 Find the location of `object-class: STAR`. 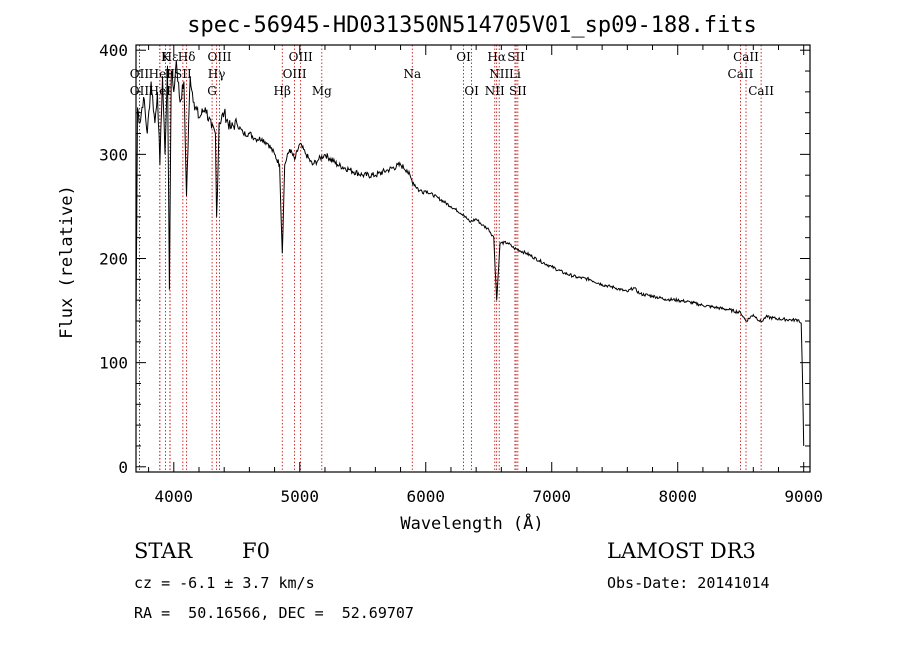

object-class: STAR is located at coordinates (163, 551).